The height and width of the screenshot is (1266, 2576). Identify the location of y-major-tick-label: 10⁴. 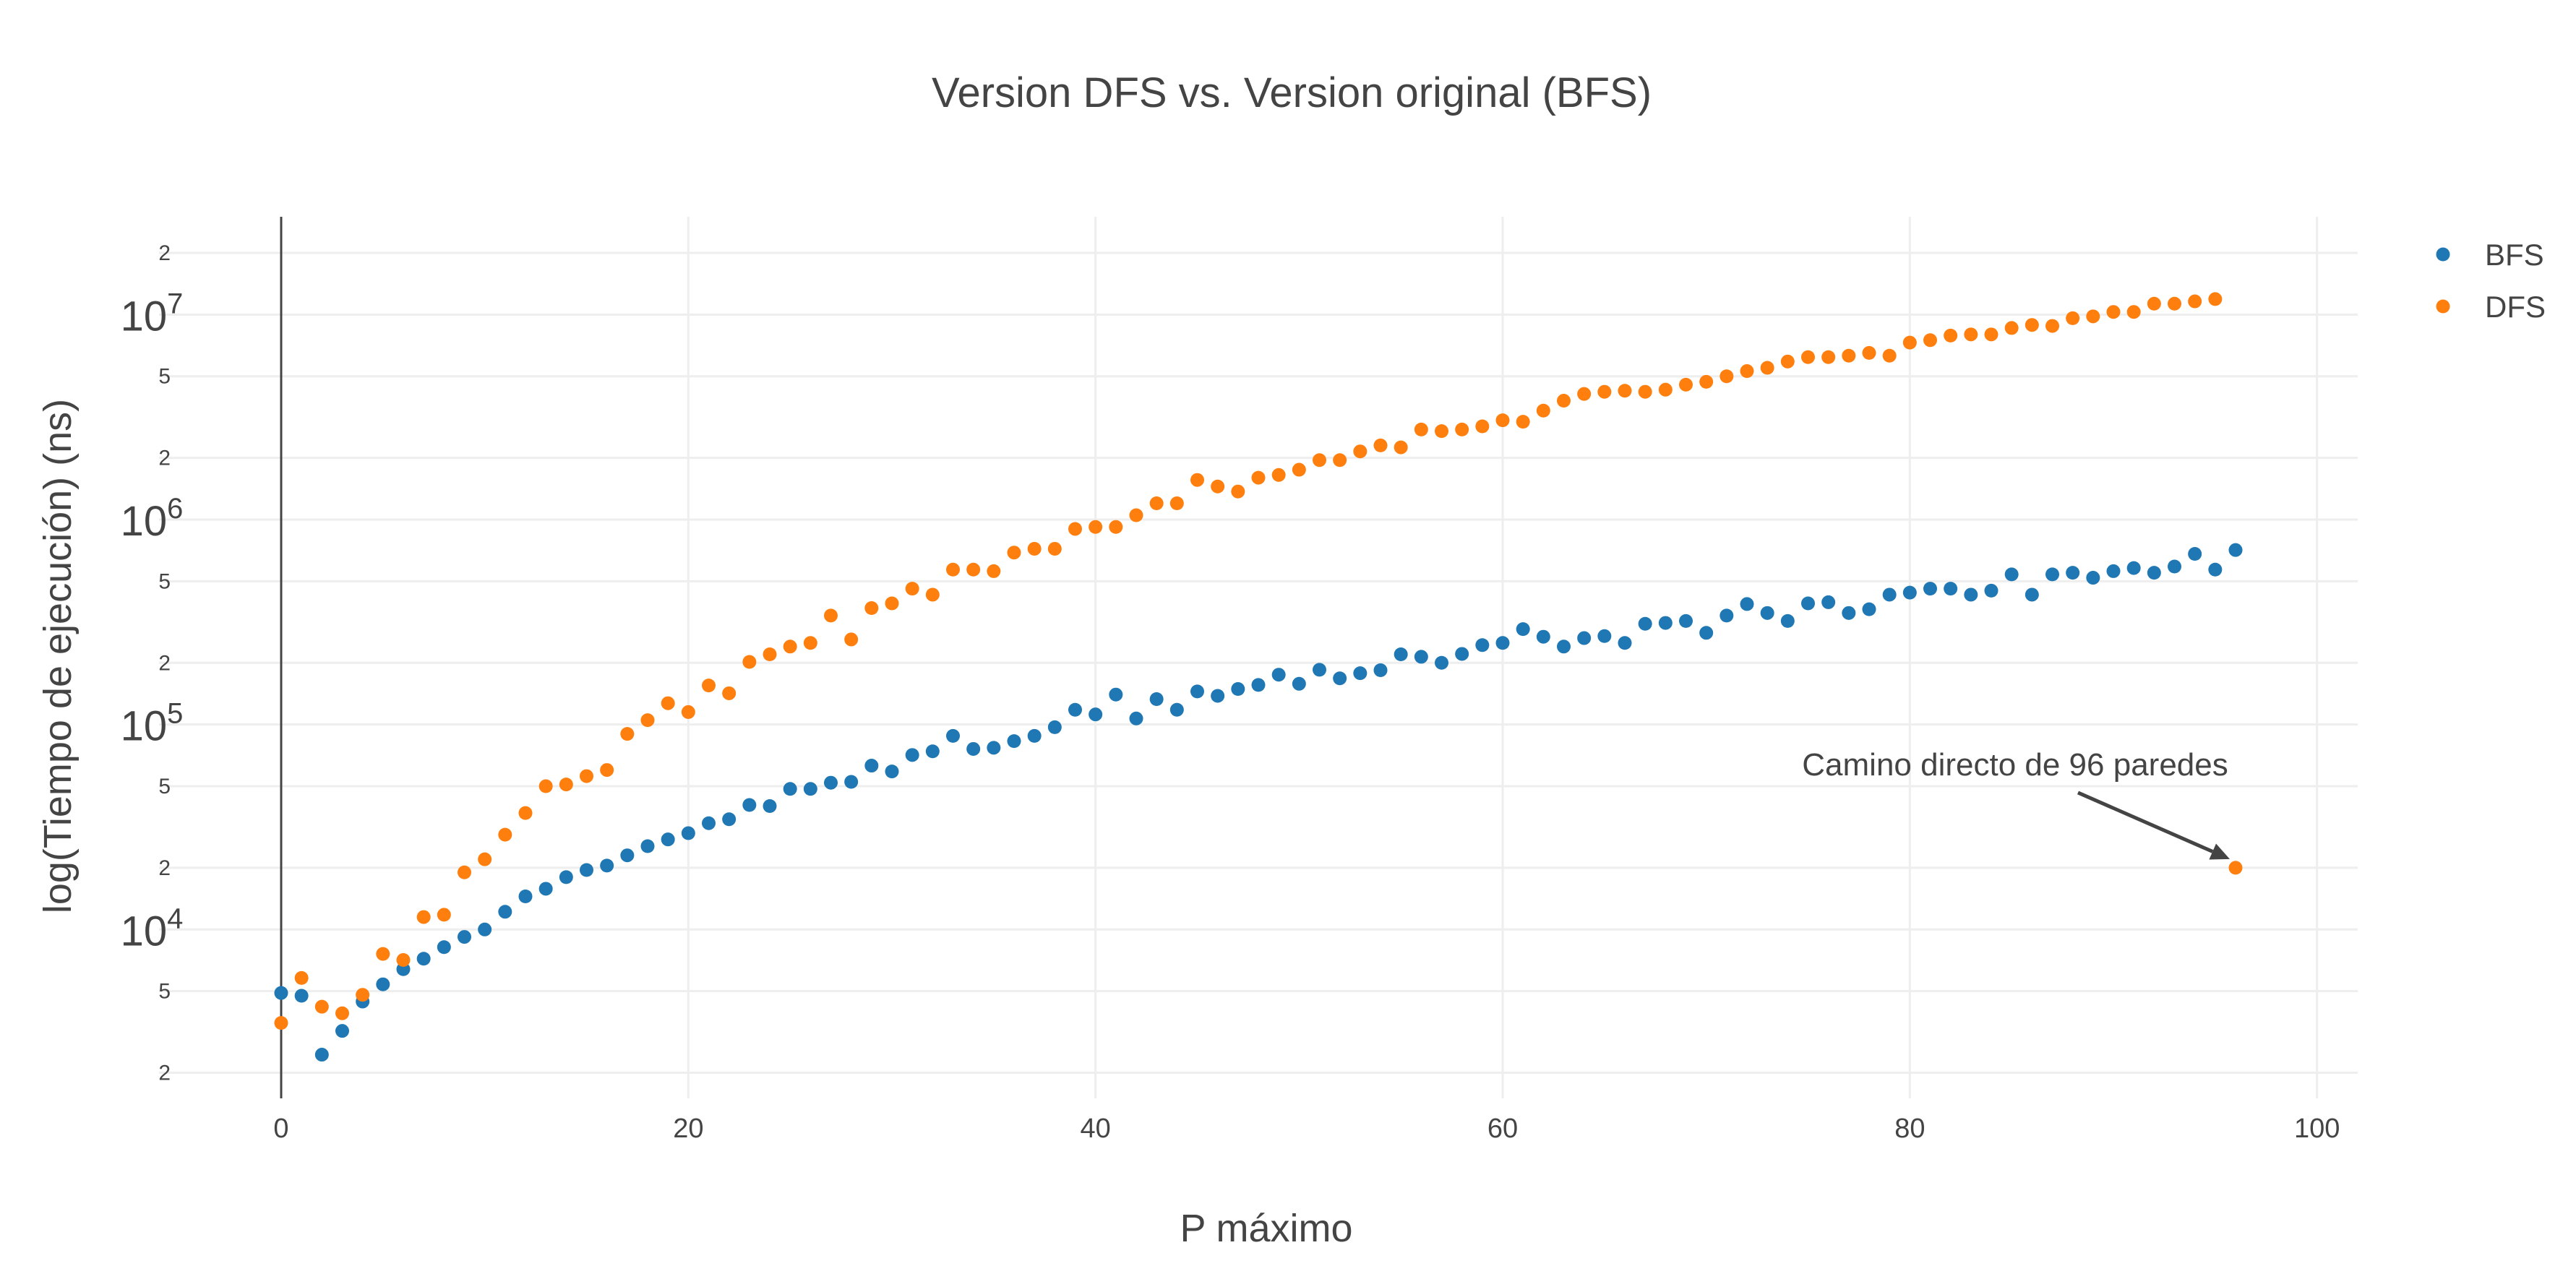
(153, 929).